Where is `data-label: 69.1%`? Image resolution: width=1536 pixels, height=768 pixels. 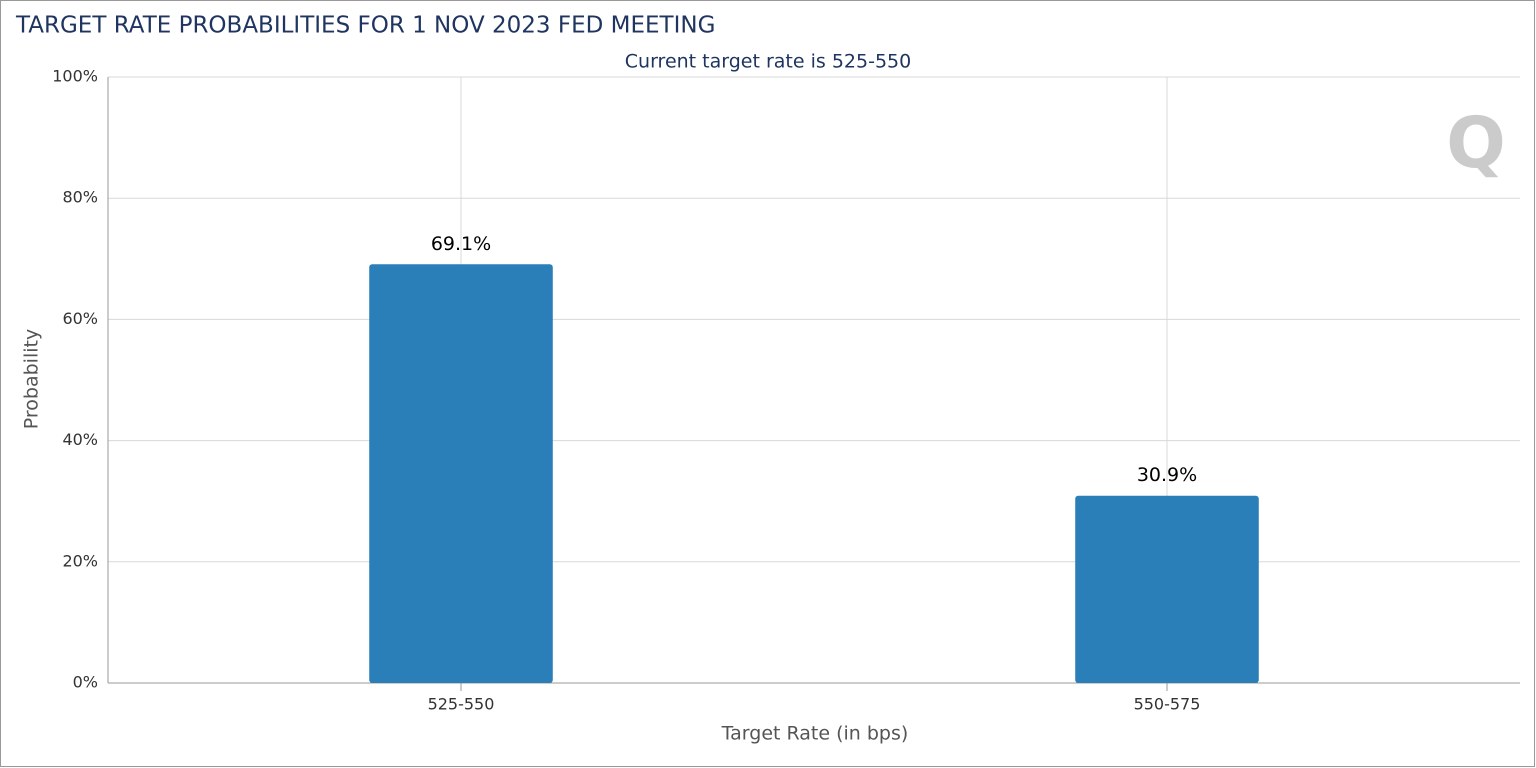 data-label: 69.1% is located at coordinates (461, 244).